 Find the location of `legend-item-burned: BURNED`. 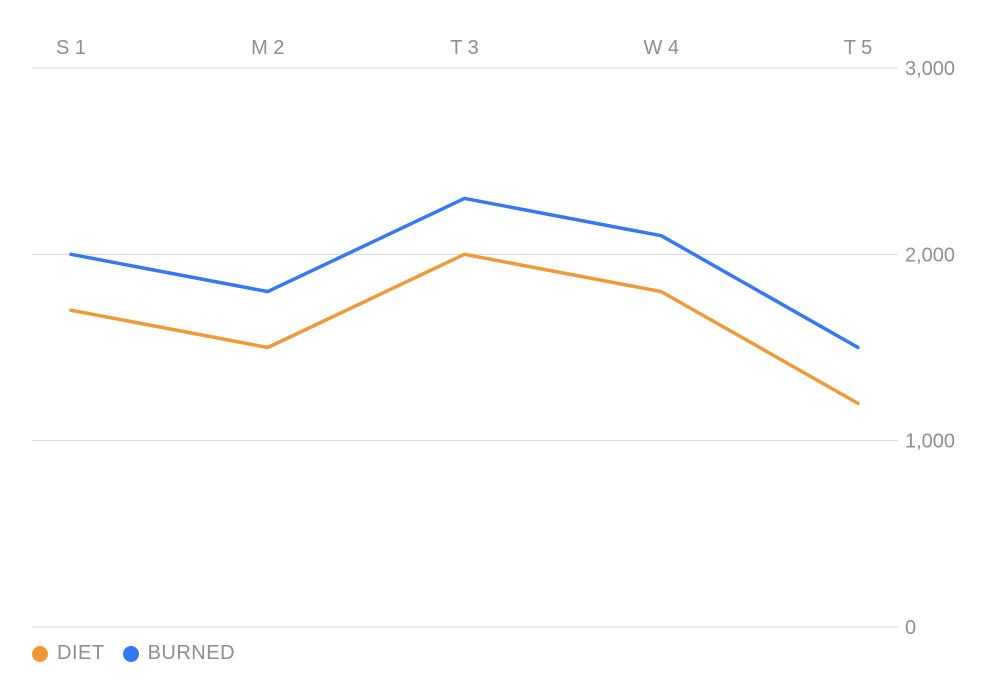

legend-item-burned: BURNED is located at coordinates (179, 653).